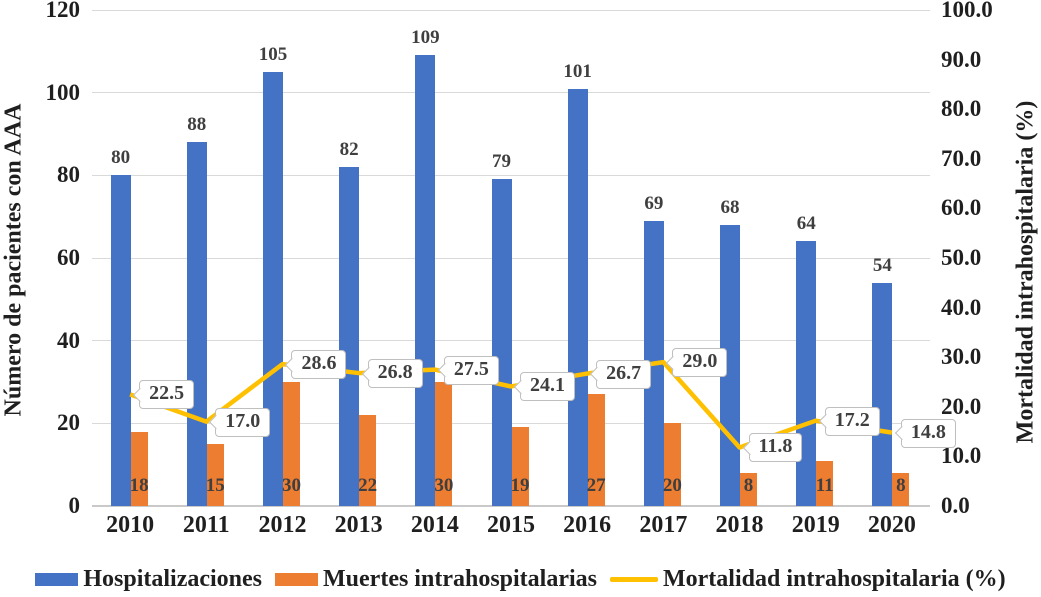 This screenshot has width=1041, height=597. Describe the element at coordinates (460, 578) in the screenshot. I see `legend-label-muertes-intrahospitalarias: Muertes intrahospitalarias` at that location.